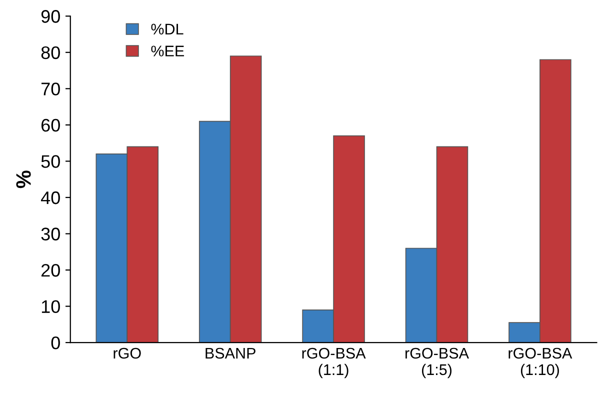 Image resolution: width=612 pixels, height=403 pixels. I want to click on legend-label: %DL, so click(167, 29).